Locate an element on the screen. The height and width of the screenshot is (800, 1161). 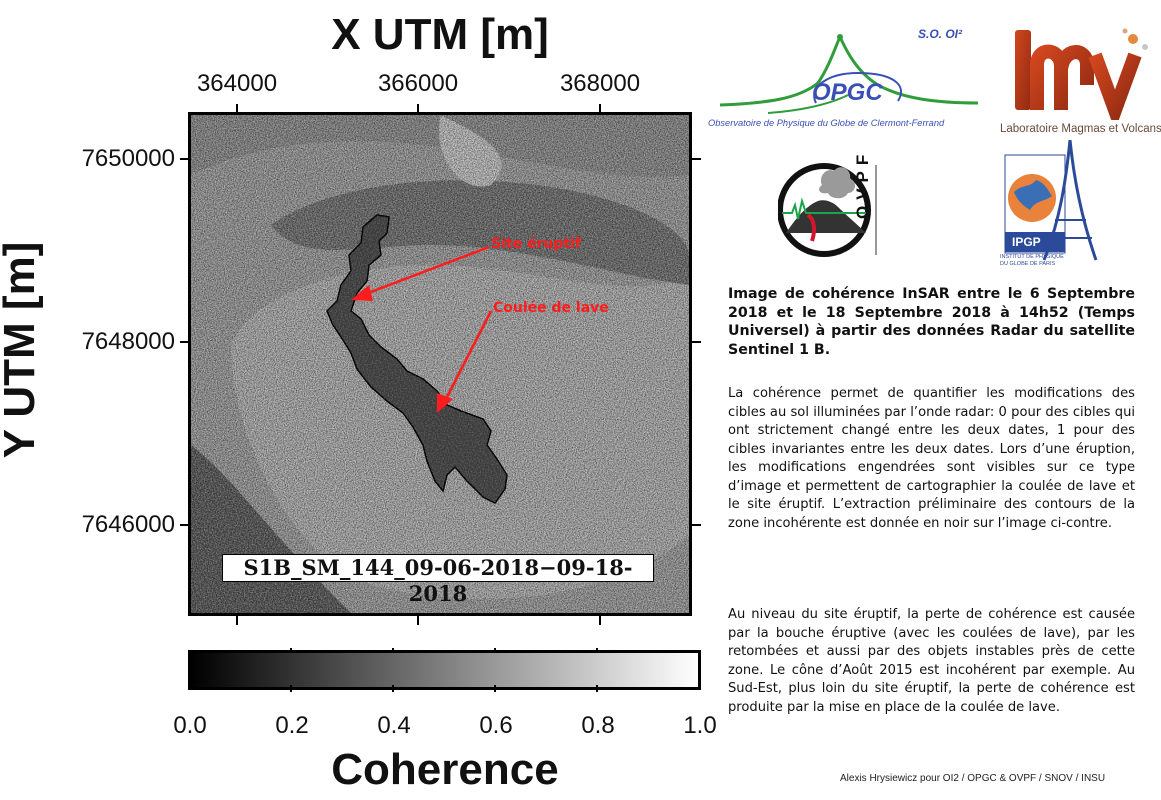
colorbar-tick-label: 0.0 is located at coordinates (190, 725).